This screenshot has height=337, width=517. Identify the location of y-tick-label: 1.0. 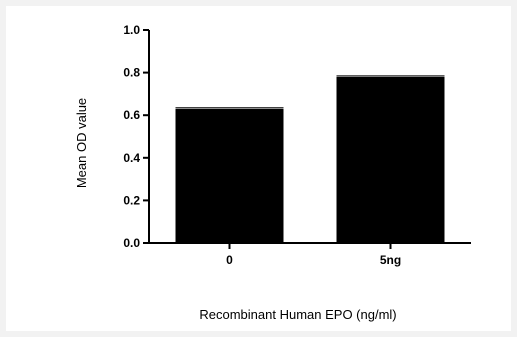
(131, 30).